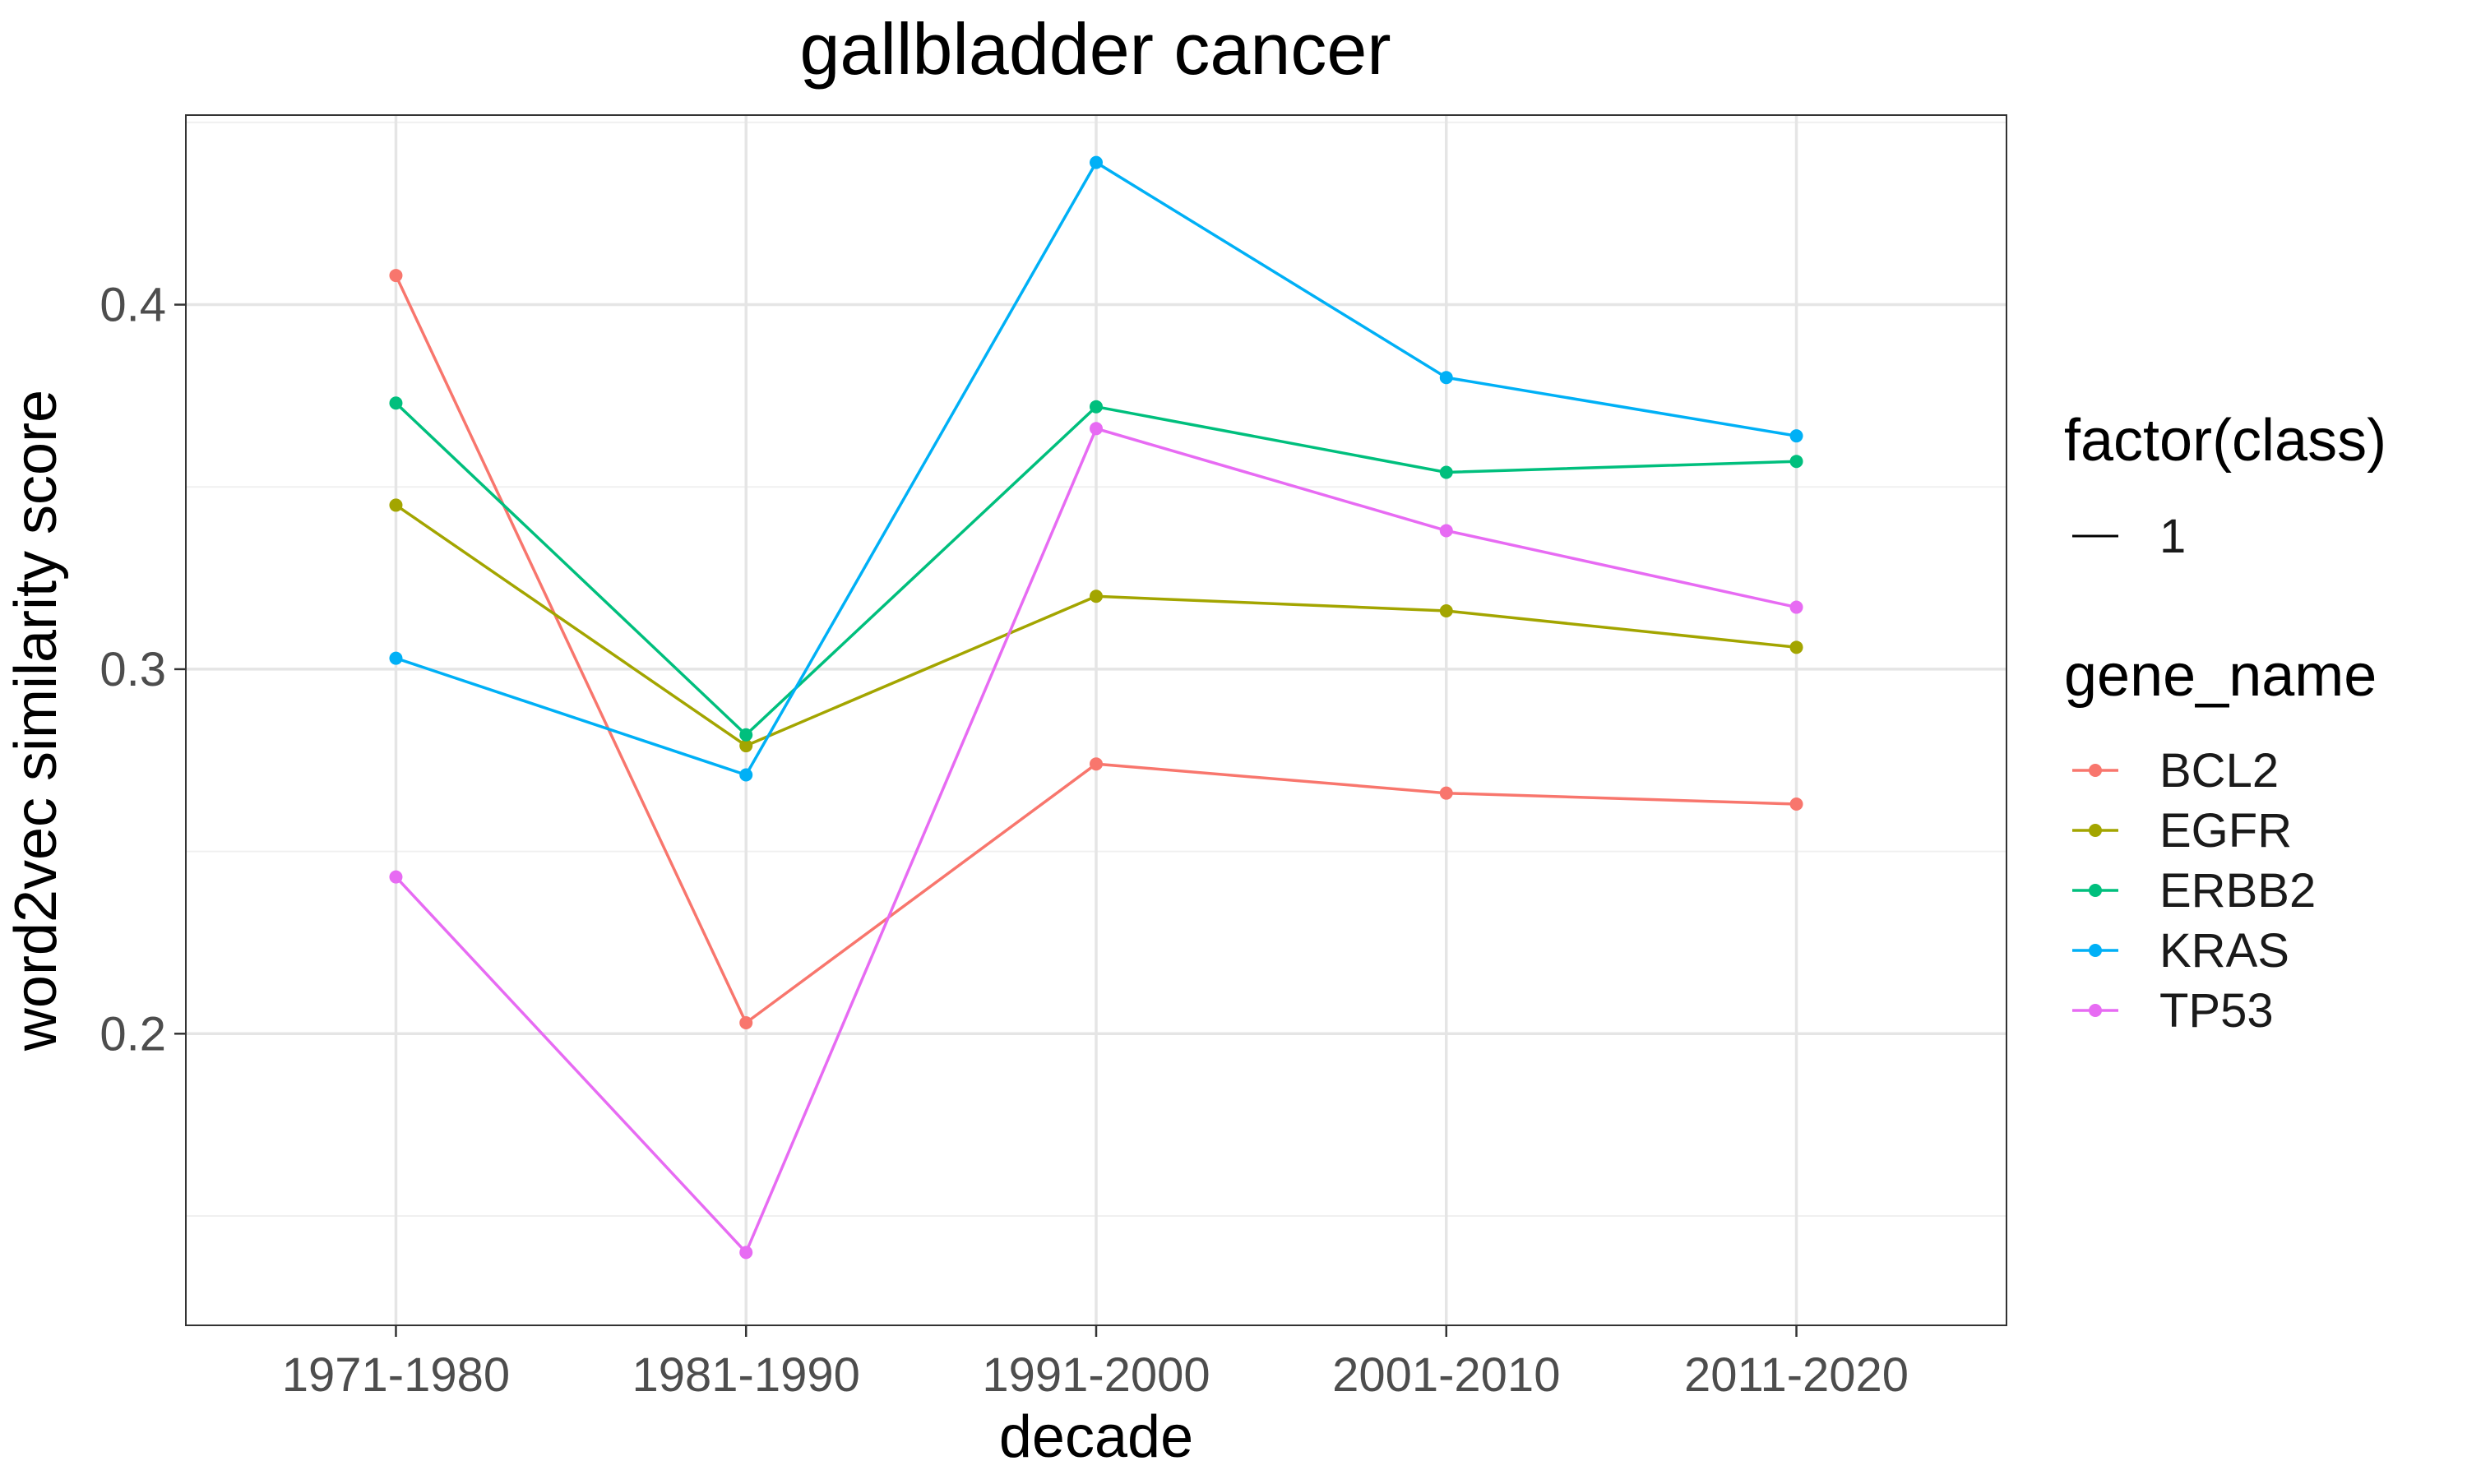 This screenshot has height=1484, width=2467. I want to click on legend-class-title: factor(class), so click(2225, 441).